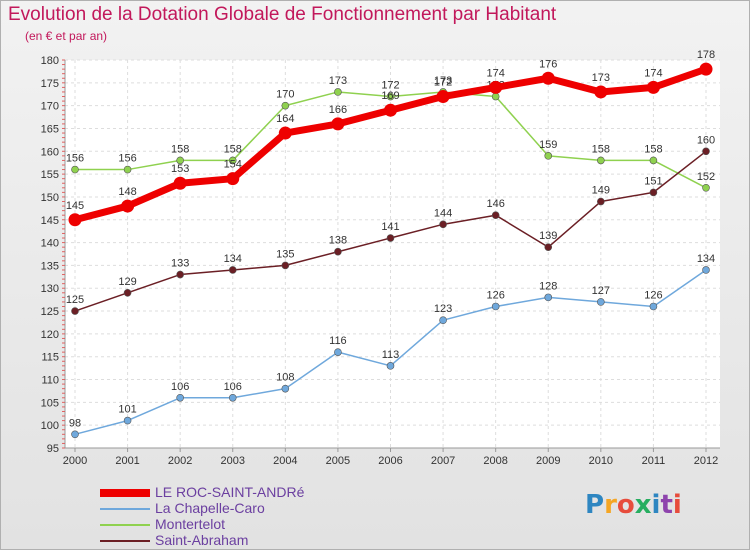 The height and width of the screenshot is (550, 750). What do you see at coordinates (338, 110) in the screenshot?
I see `data-label: 166` at bounding box center [338, 110].